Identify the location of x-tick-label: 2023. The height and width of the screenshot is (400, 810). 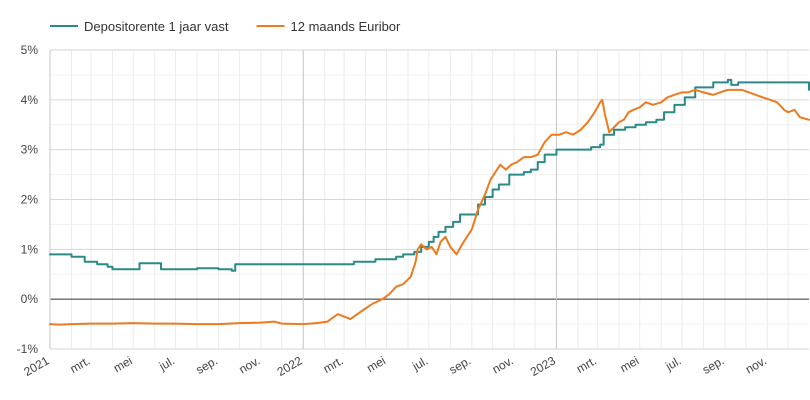
(543, 366).